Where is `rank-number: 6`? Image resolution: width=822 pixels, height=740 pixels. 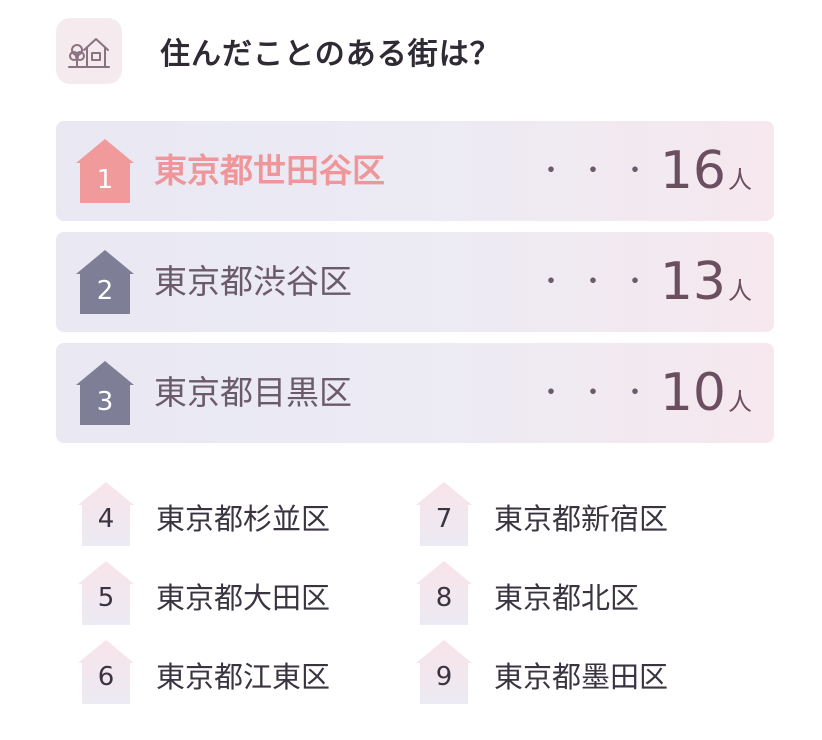 rank-number: 6 is located at coordinates (106, 677).